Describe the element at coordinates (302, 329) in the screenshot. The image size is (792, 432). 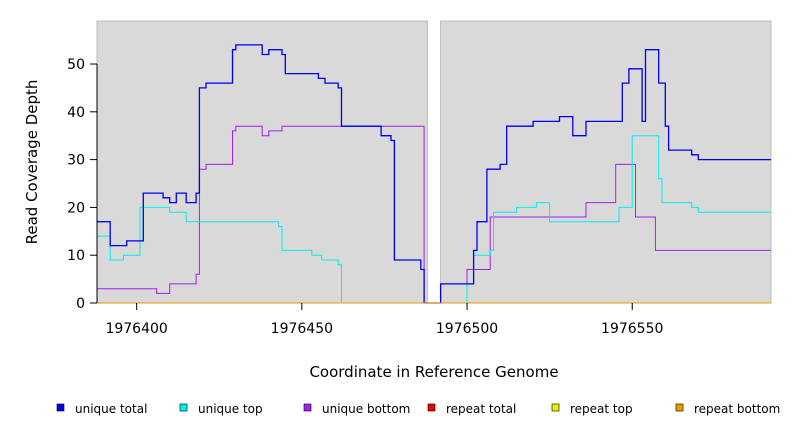
I see `x-tick-label: 1976450` at that location.